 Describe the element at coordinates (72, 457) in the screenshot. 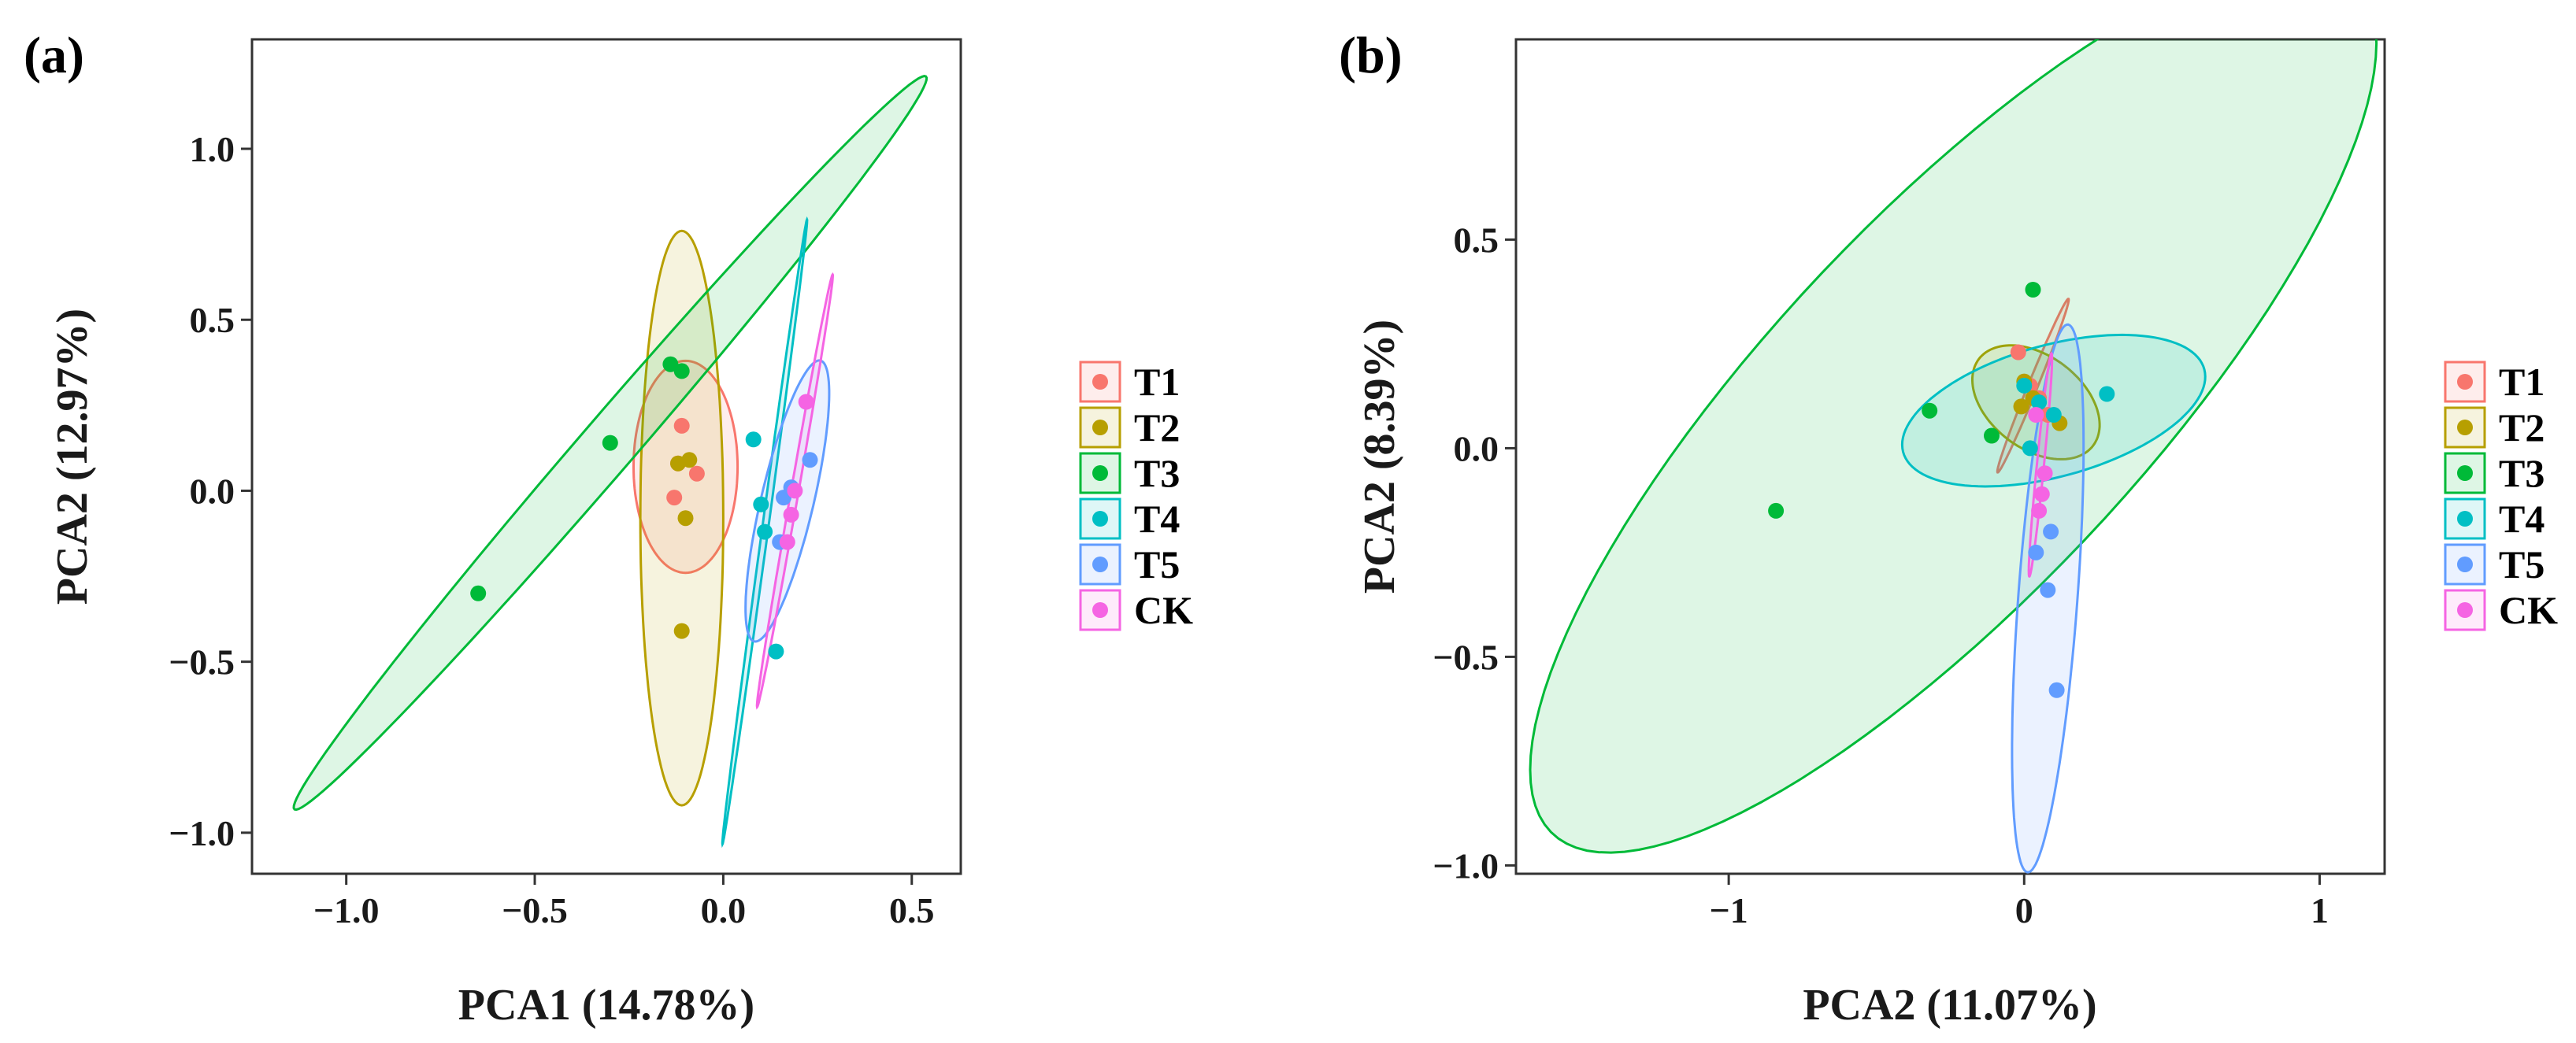

I see `y-axis-label: PCA2 (12.97%)` at that location.